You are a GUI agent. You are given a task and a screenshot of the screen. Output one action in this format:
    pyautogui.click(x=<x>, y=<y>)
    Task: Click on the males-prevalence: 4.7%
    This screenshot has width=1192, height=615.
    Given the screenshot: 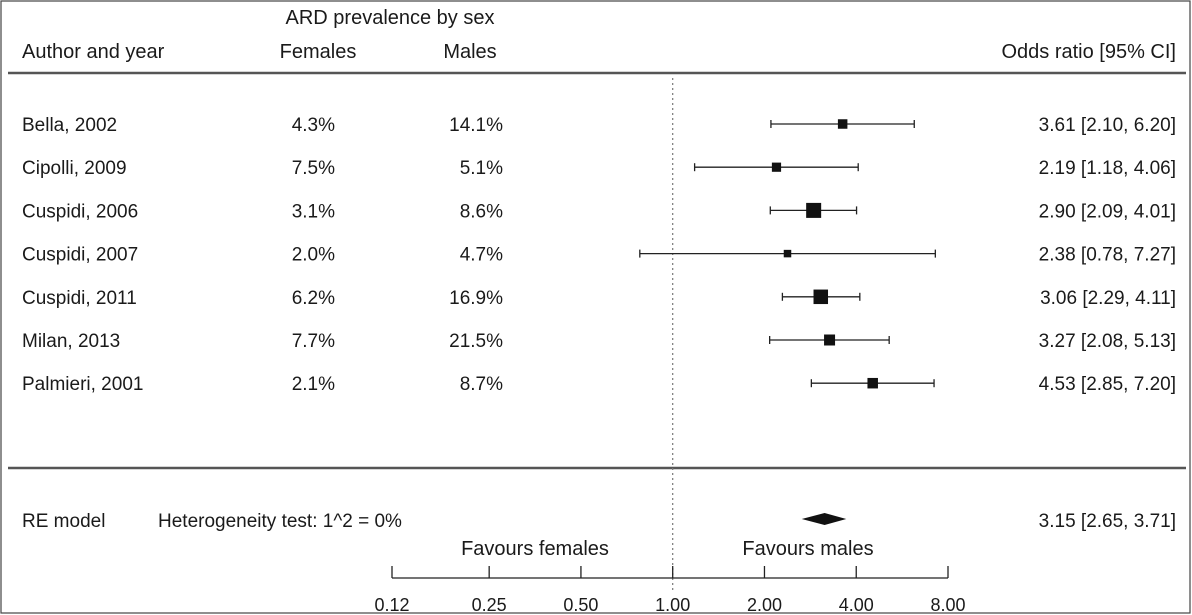 What is the action you would take?
    pyautogui.click(x=481, y=255)
    